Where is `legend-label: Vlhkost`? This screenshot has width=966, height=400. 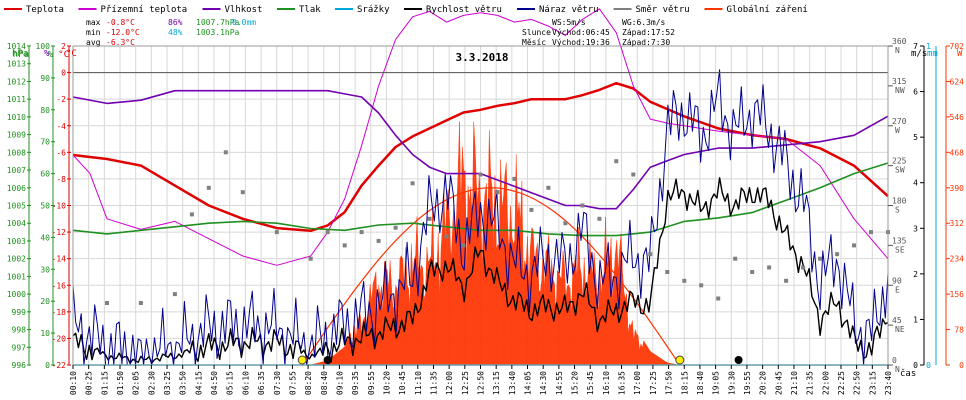
legend-label: Vlhkost is located at coordinates (244, 10).